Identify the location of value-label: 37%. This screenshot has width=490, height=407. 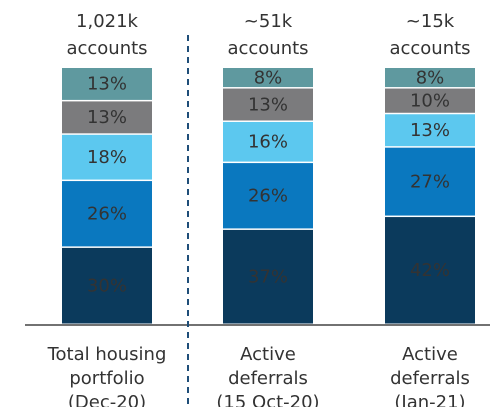
(268, 276).